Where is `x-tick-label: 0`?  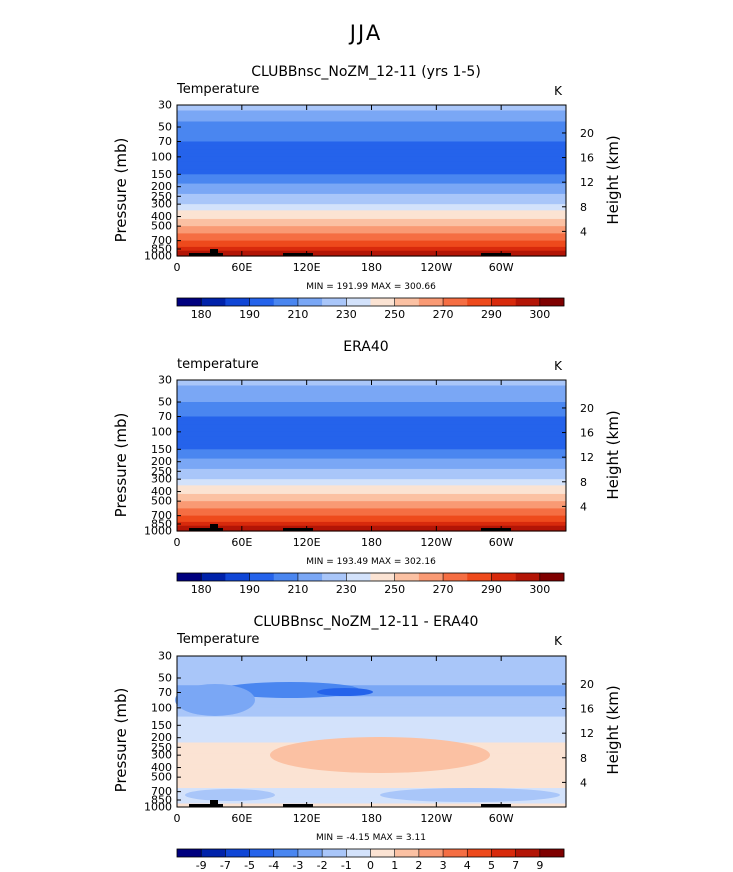 x-tick-label: 0 is located at coordinates (177, 542).